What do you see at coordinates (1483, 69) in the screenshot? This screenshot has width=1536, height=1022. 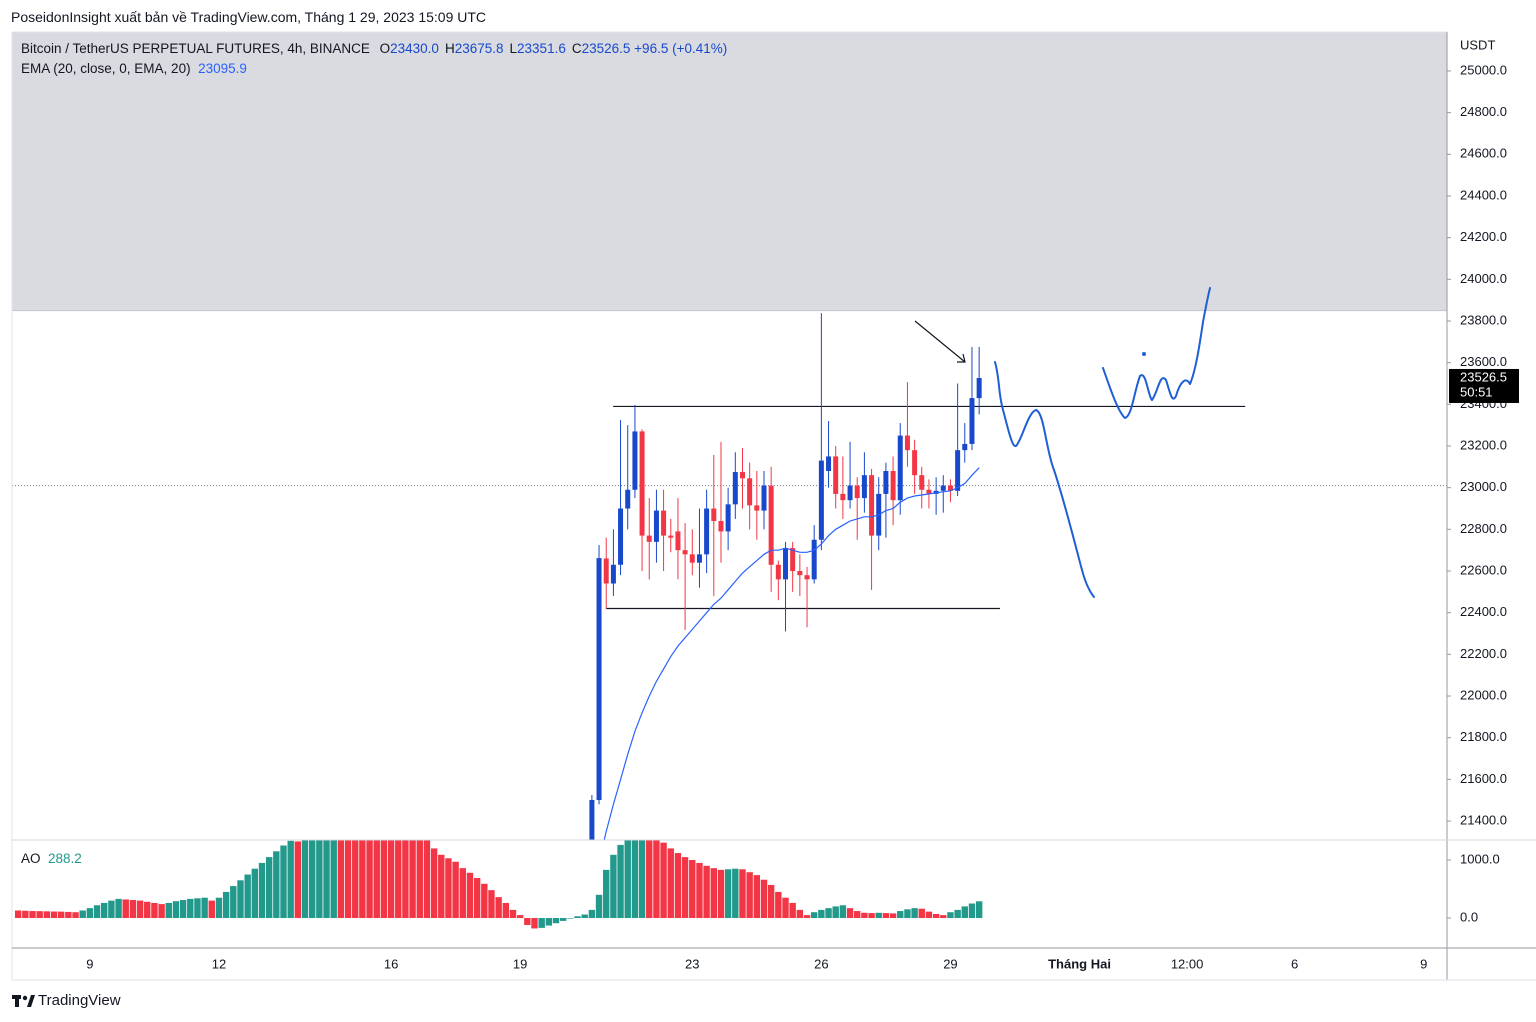 I see `y-tick-label: 25000.0` at bounding box center [1483, 69].